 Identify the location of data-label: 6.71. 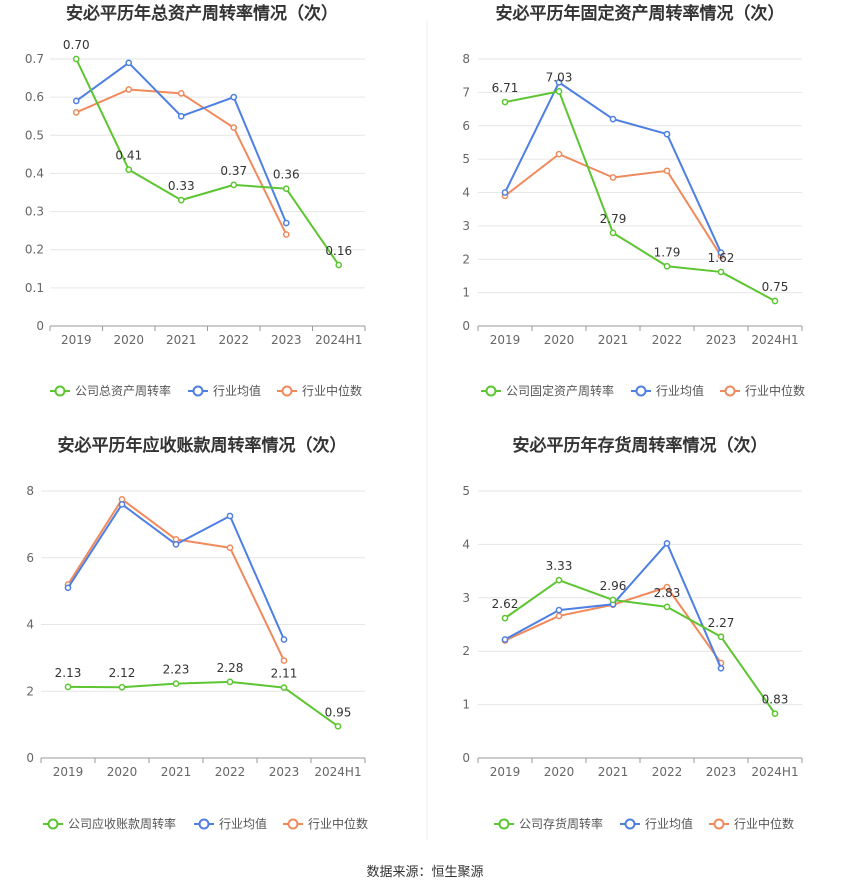
(505, 88).